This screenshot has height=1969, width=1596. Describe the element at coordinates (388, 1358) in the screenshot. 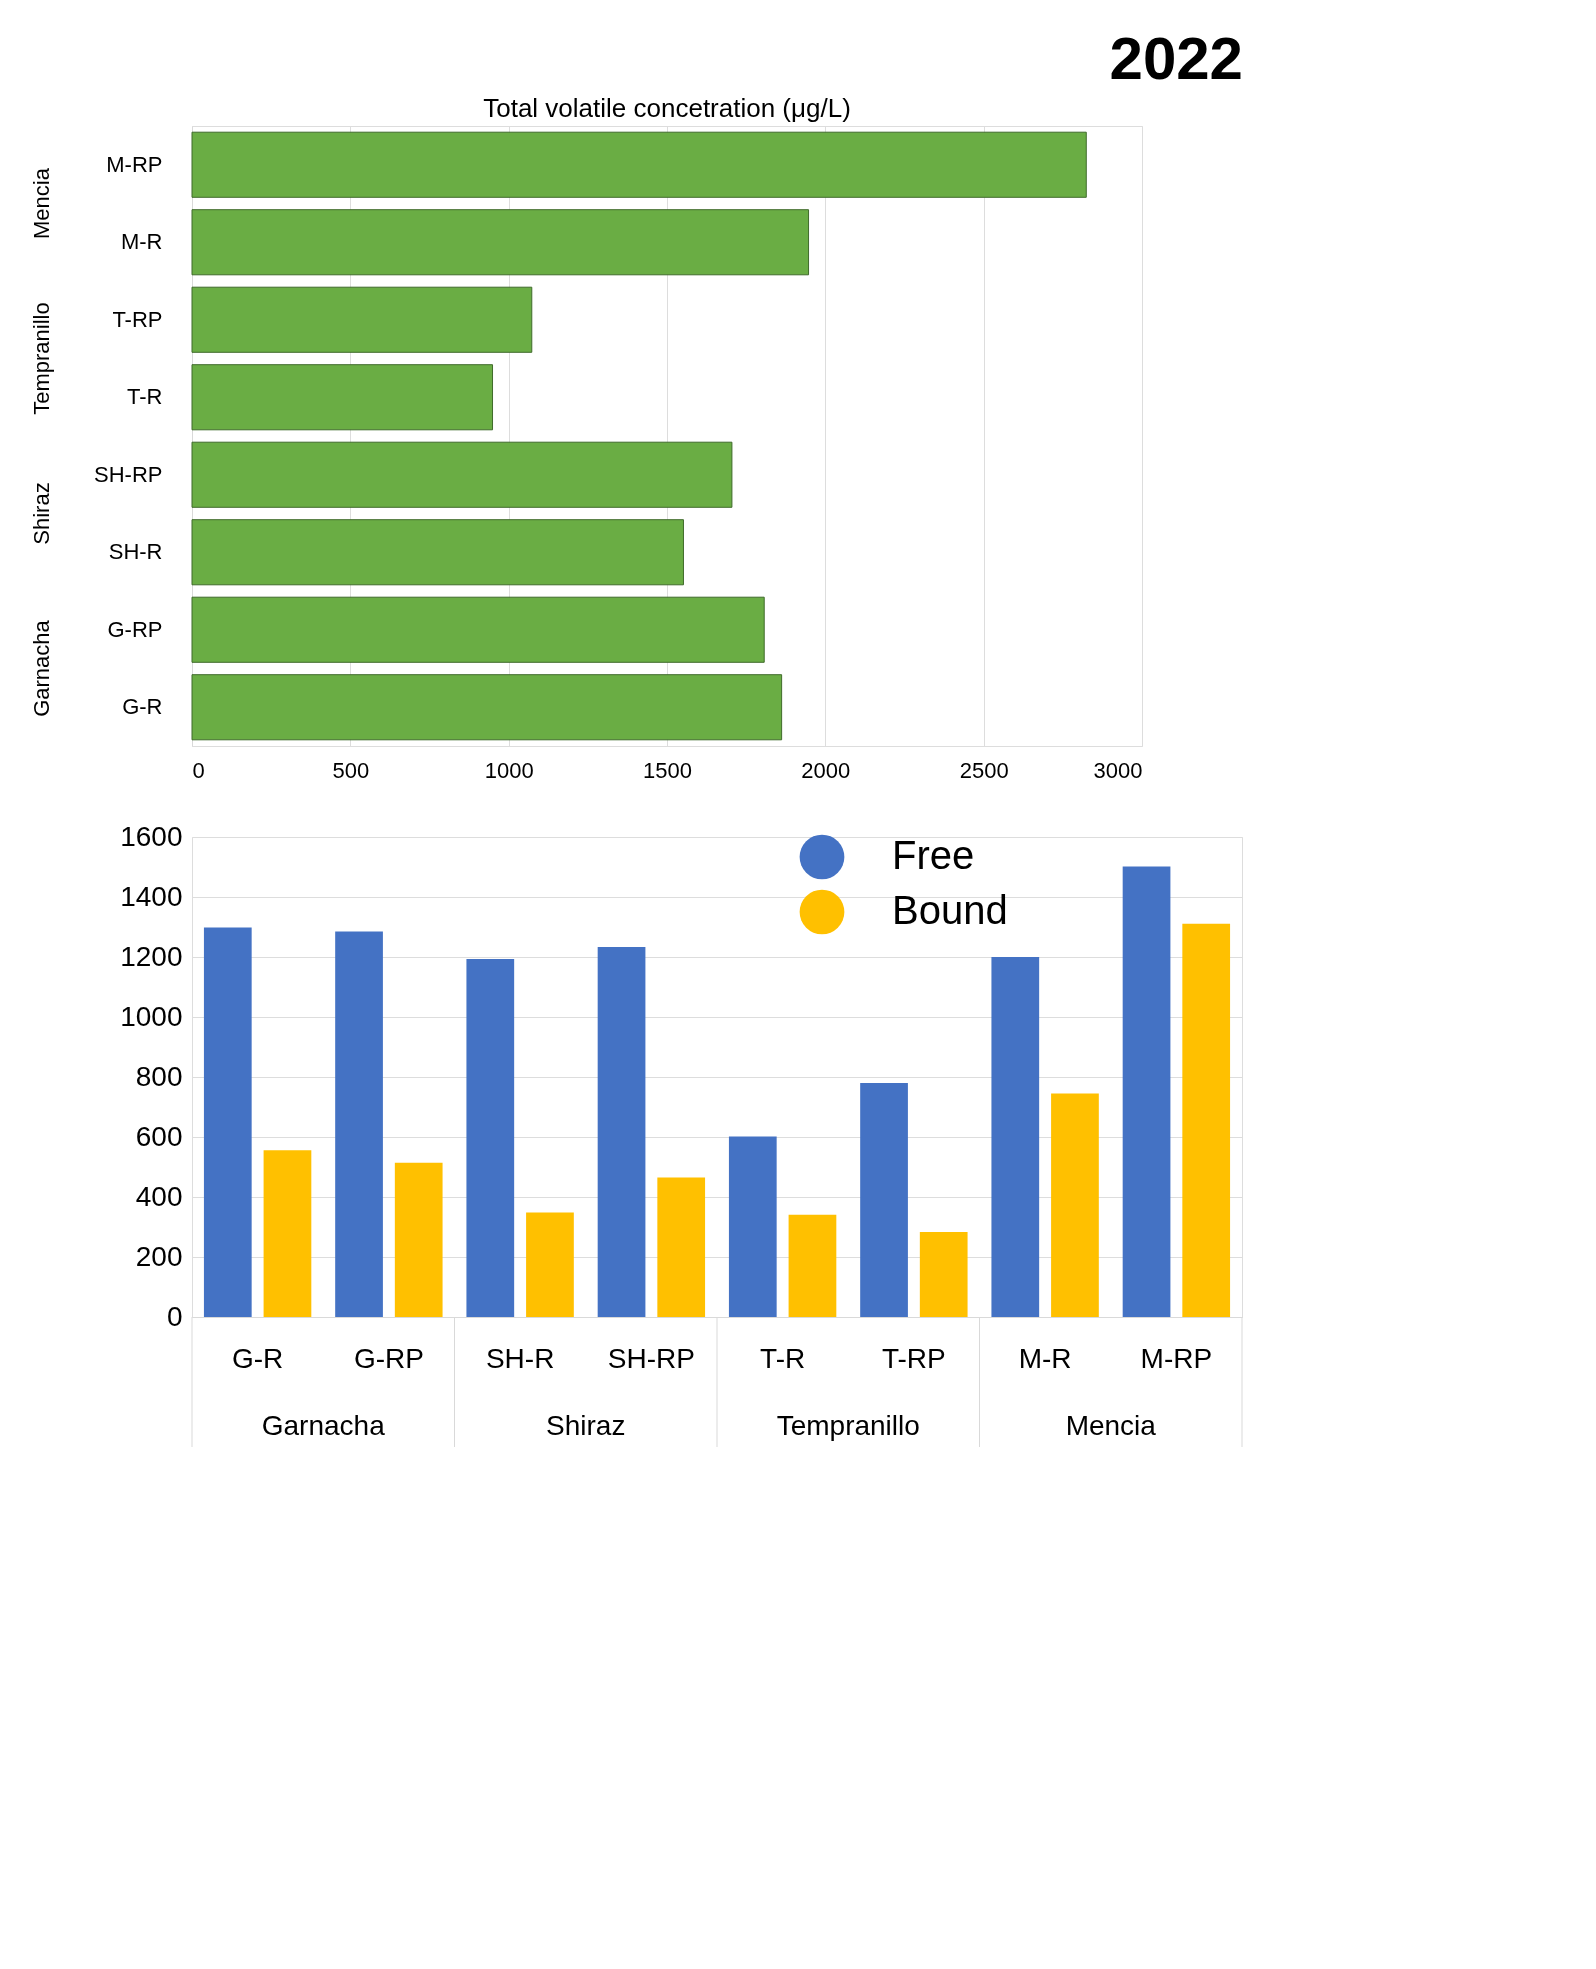

I see `x-tick-label: G-RP` at that location.